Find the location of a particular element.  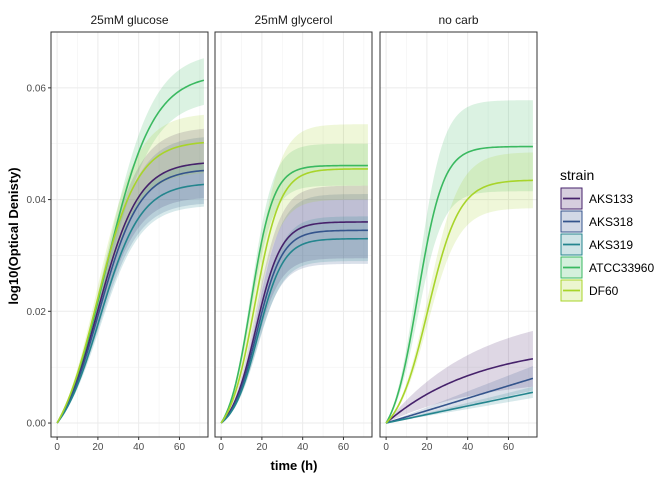

legend-item: DF60 is located at coordinates (589, 290).